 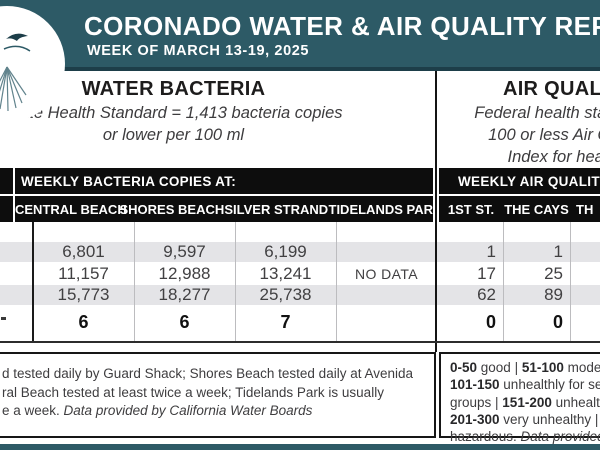 I want to click on water-data-credit: Data provided by California Water Boards, so click(x=188, y=411).